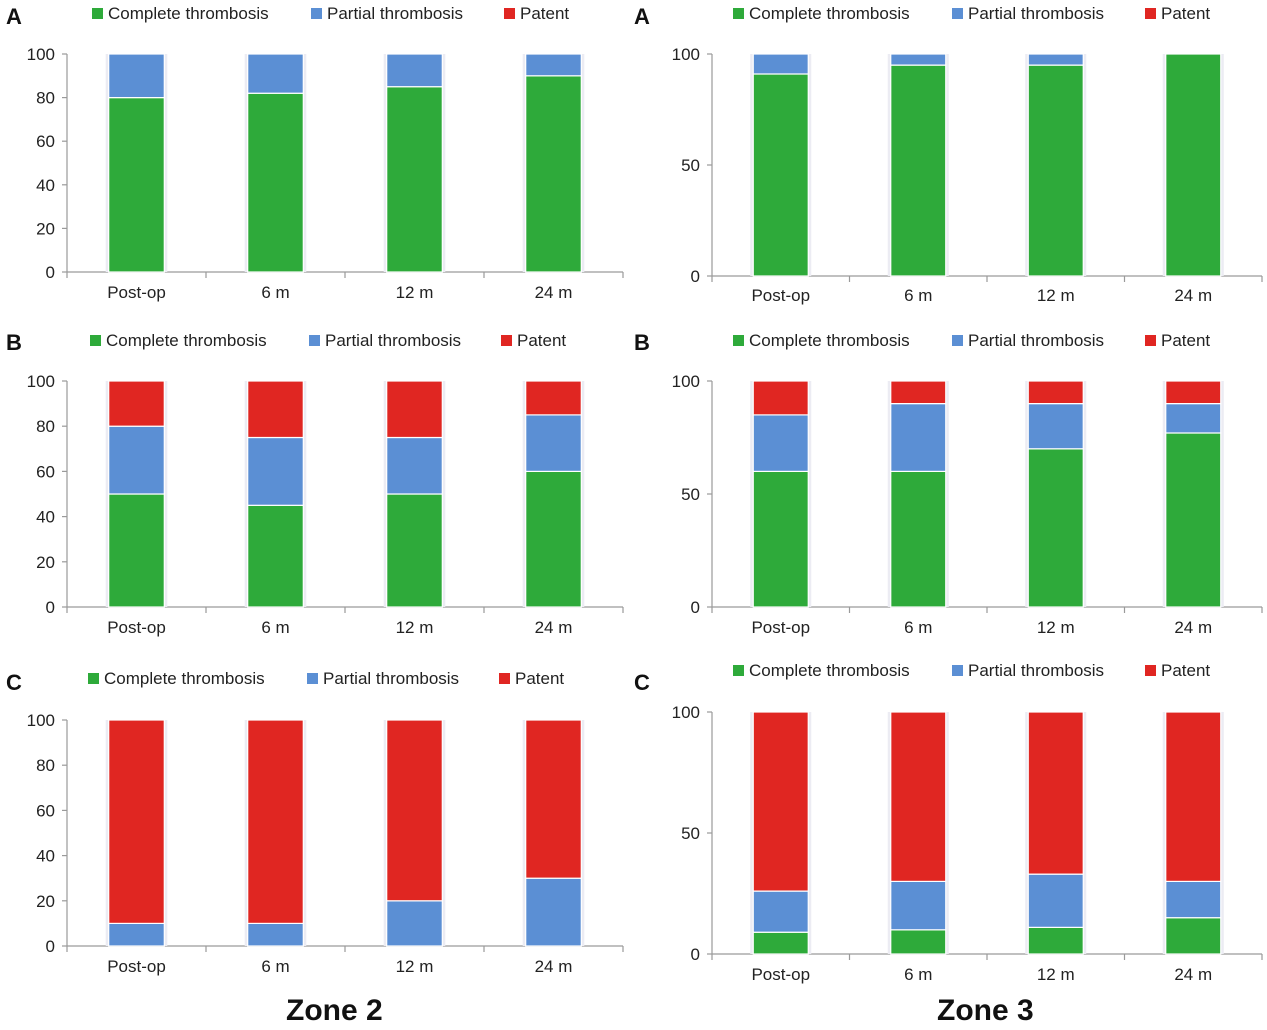 The image size is (1267, 1030). What do you see at coordinates (14, 16) in the screenshot?
I see `chart1-panel-label: A` at bounding box center [14, 16].